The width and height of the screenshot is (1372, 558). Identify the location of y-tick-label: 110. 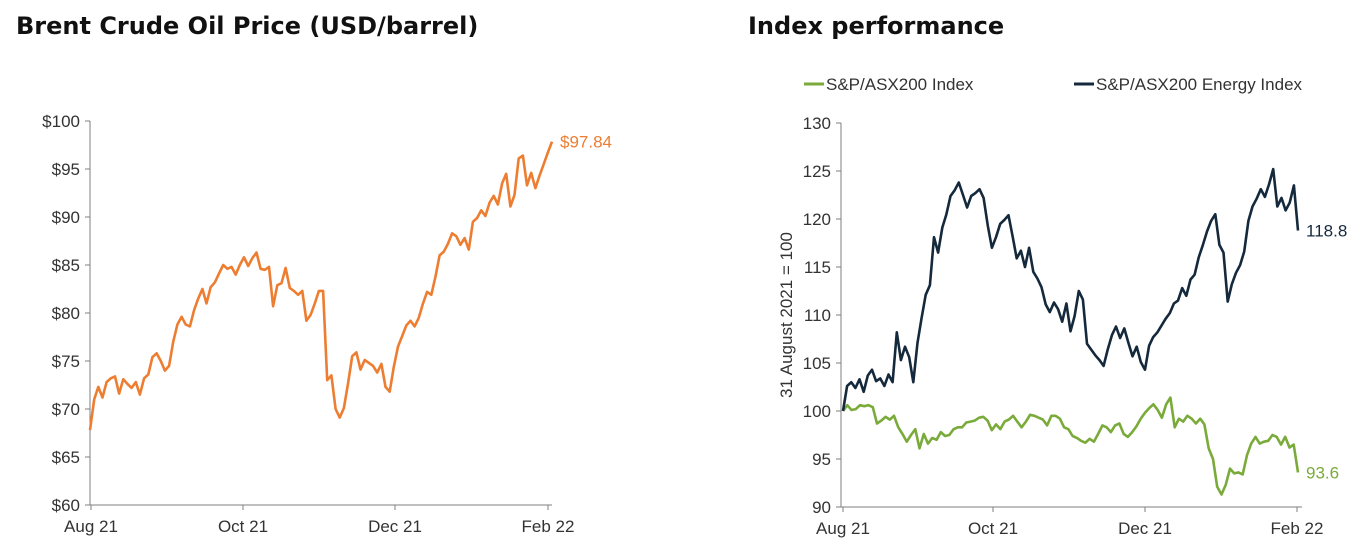
(817, 315).